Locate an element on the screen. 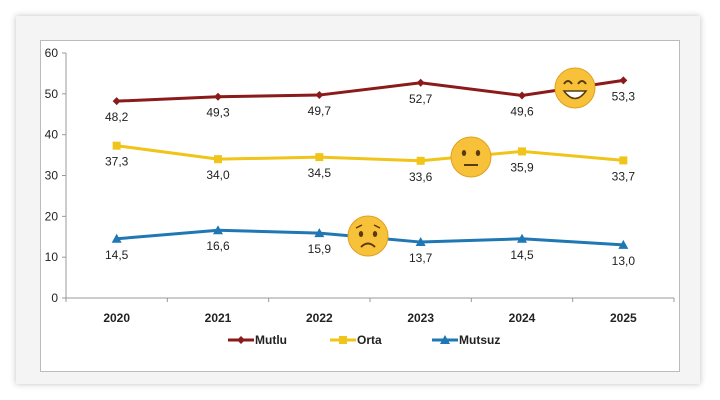 The image size is (720, 400). y-tick-label: 50 is located at coordinates (52, 94).